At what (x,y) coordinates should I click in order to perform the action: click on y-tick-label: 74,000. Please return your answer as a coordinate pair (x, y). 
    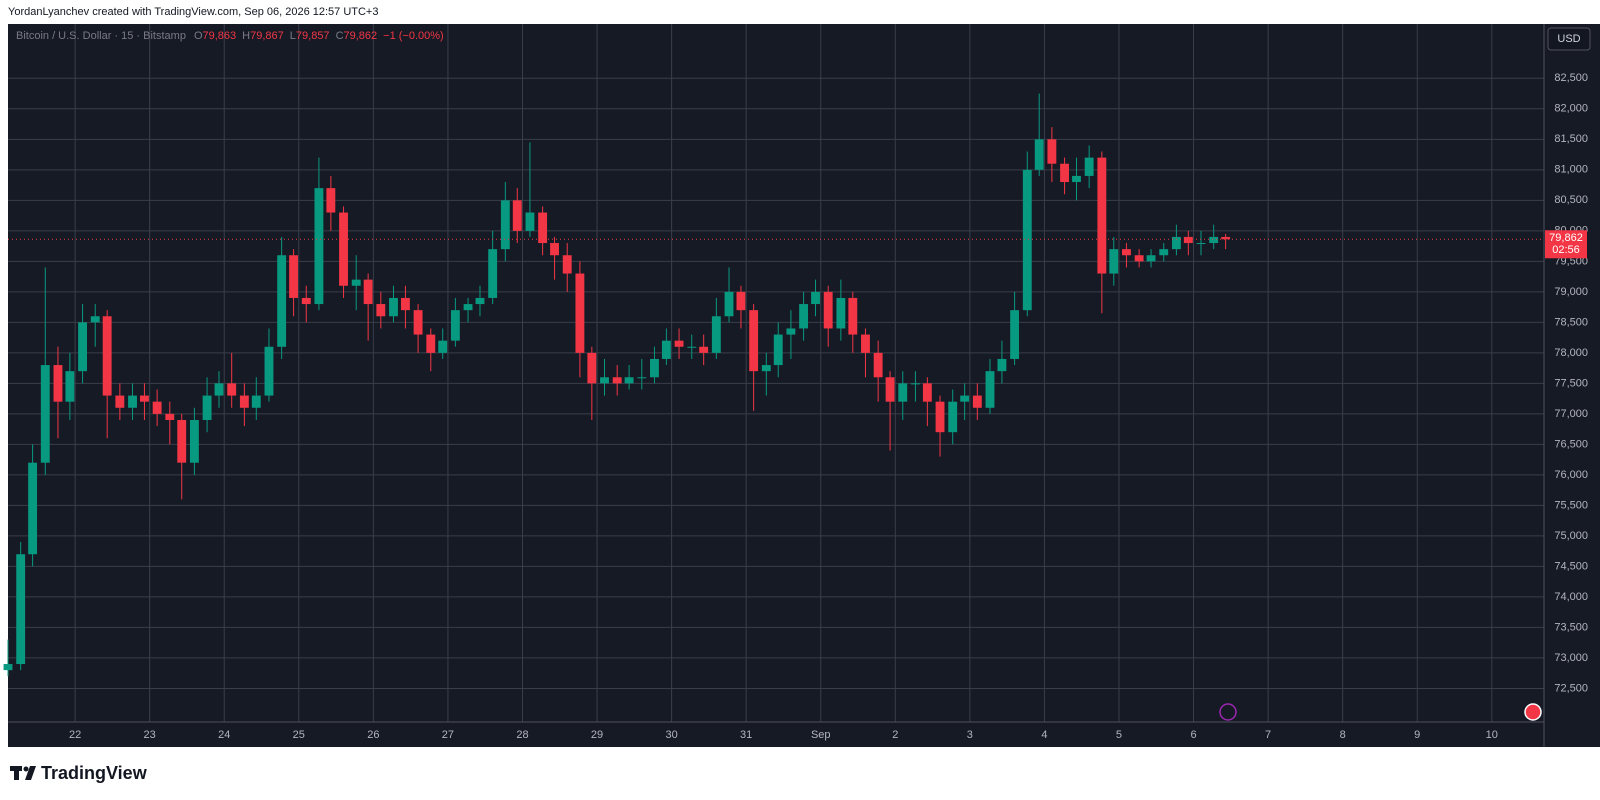
    Looking at the image, I should click on (1571, 597).